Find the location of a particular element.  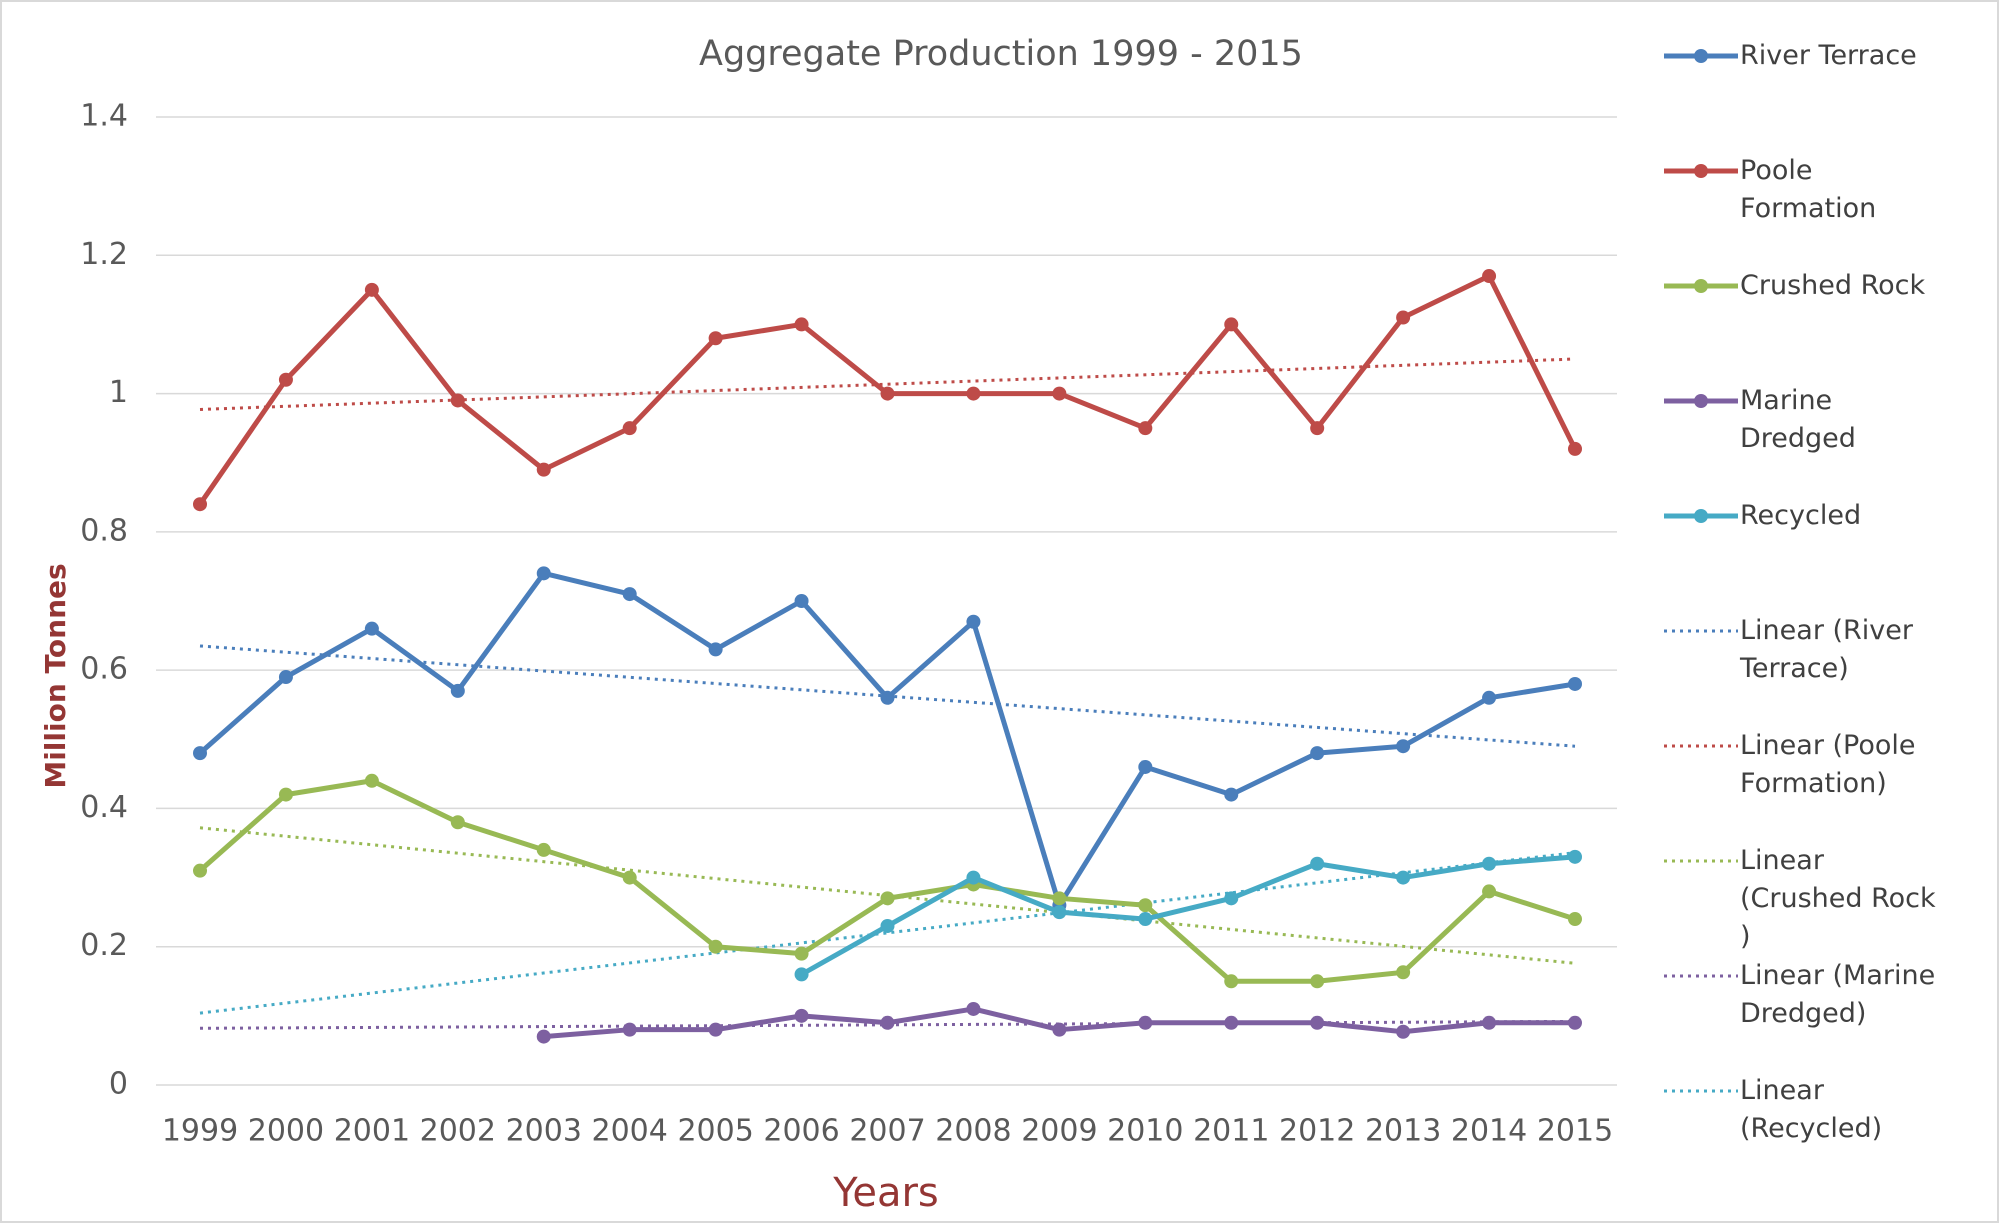

x-tick-label: 2013 is located at coordinates (1403, 1131).